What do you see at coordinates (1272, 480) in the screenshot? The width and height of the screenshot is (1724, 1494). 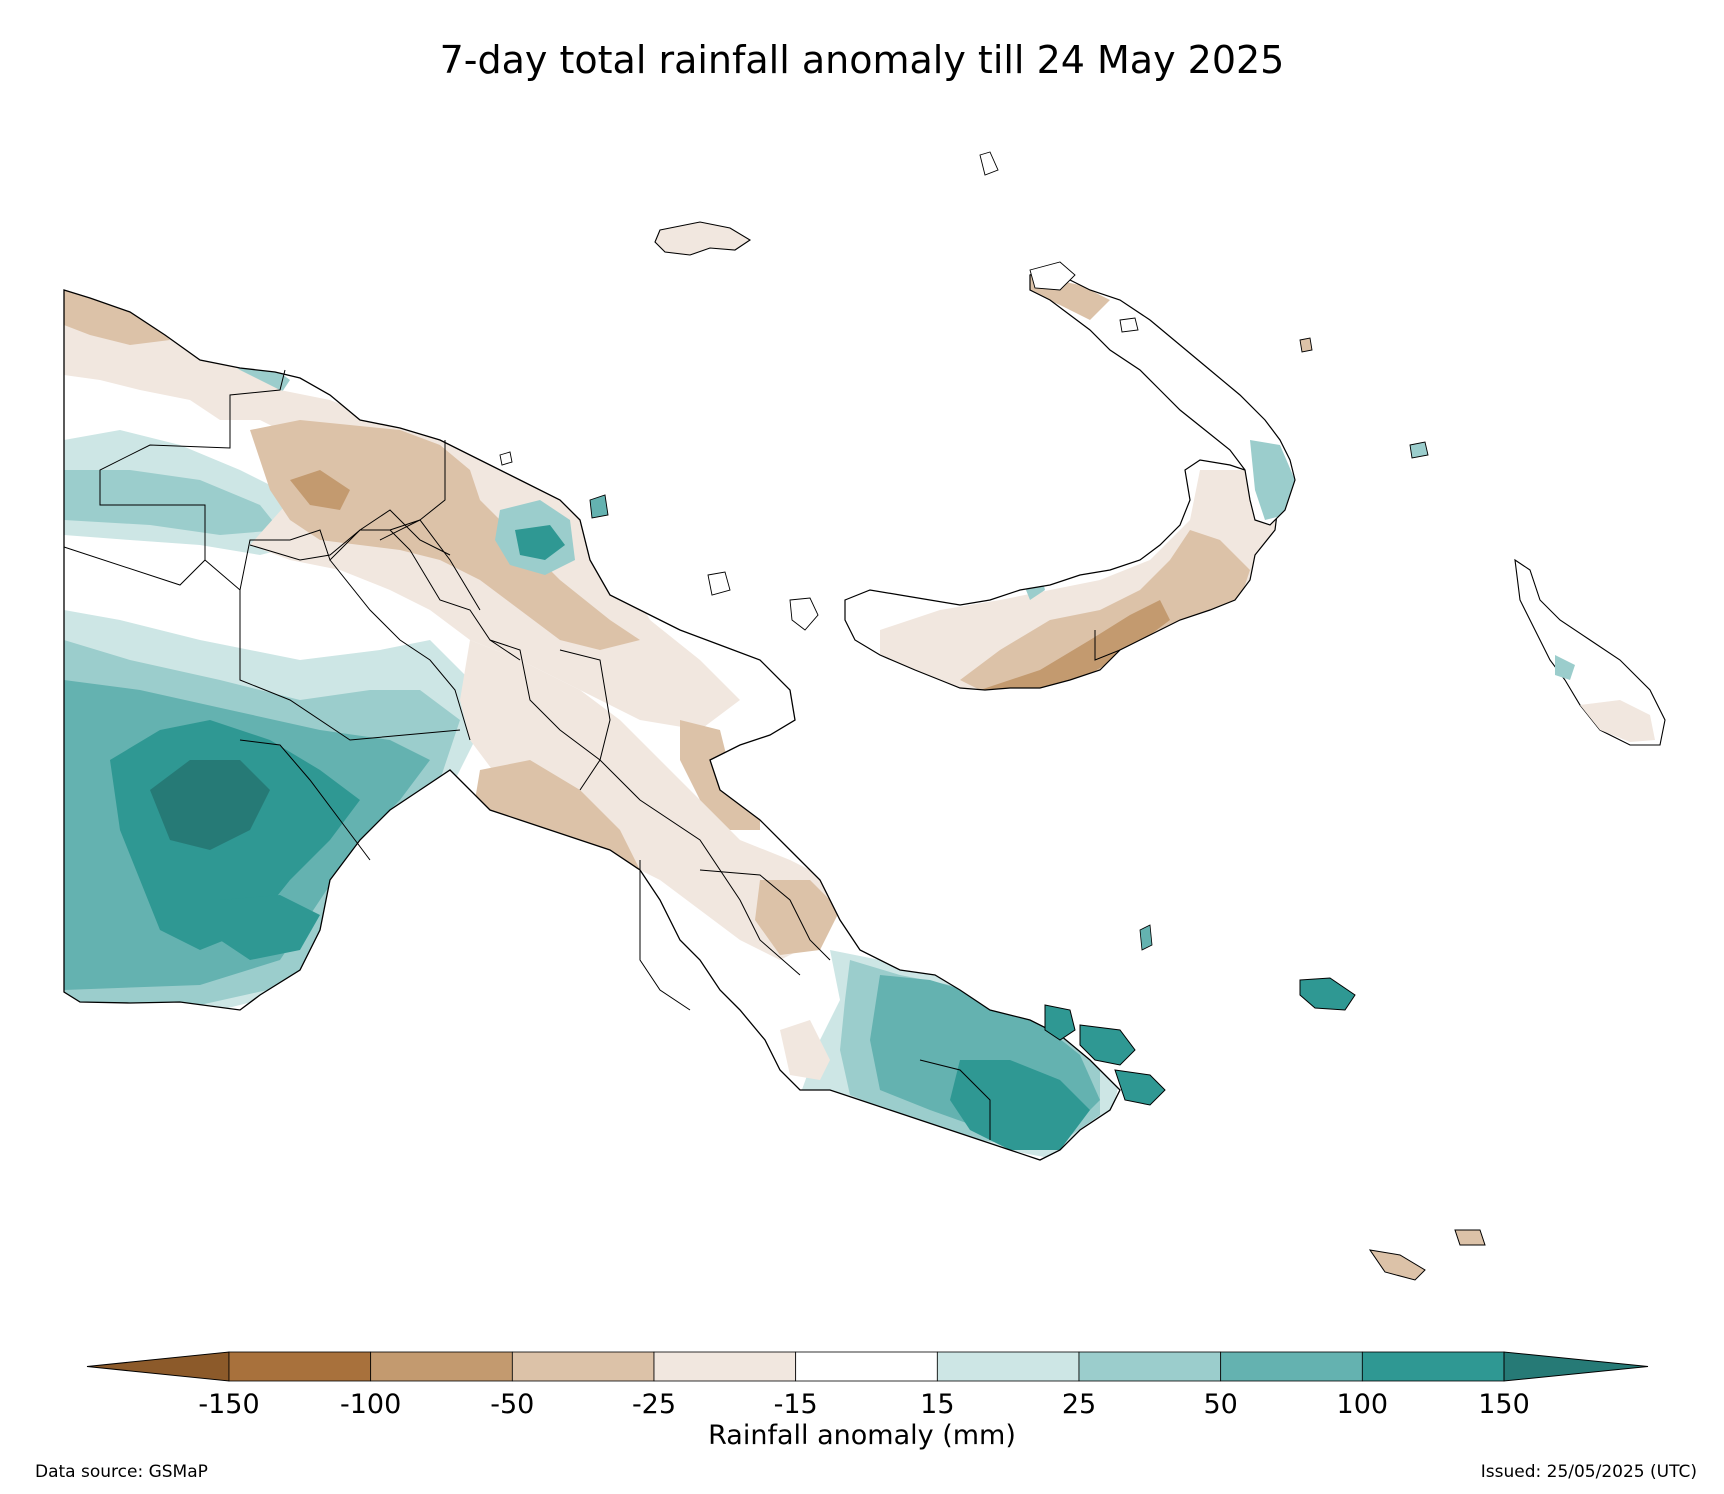 I see `anomaly-wet-moderate-ni` at bounding box center [1272, 480].